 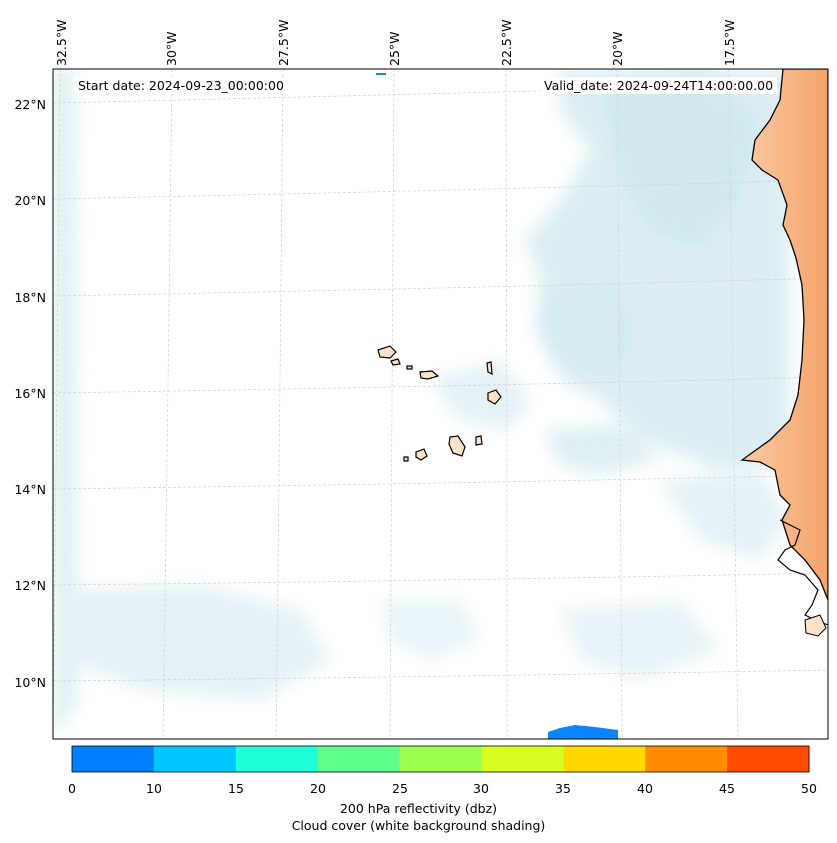 What do you see at coordinates (563, 788) in the screenshot?
I see `colorbar-tick: 35` at bounding box center [563, 788].